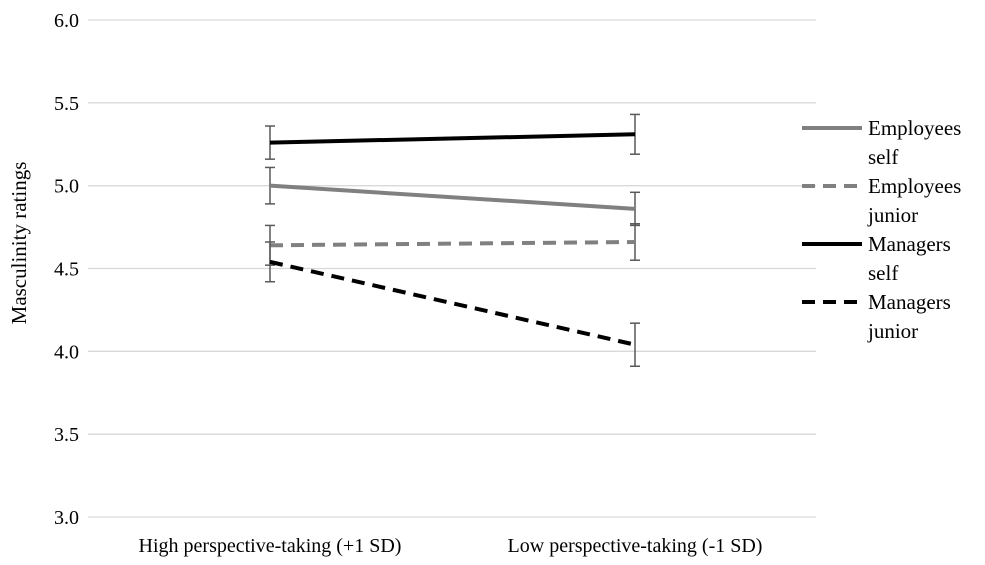 The height and width of the screenshot is (565, 985). I want to click on y-tick-label: 4.5, so click(66, 270).